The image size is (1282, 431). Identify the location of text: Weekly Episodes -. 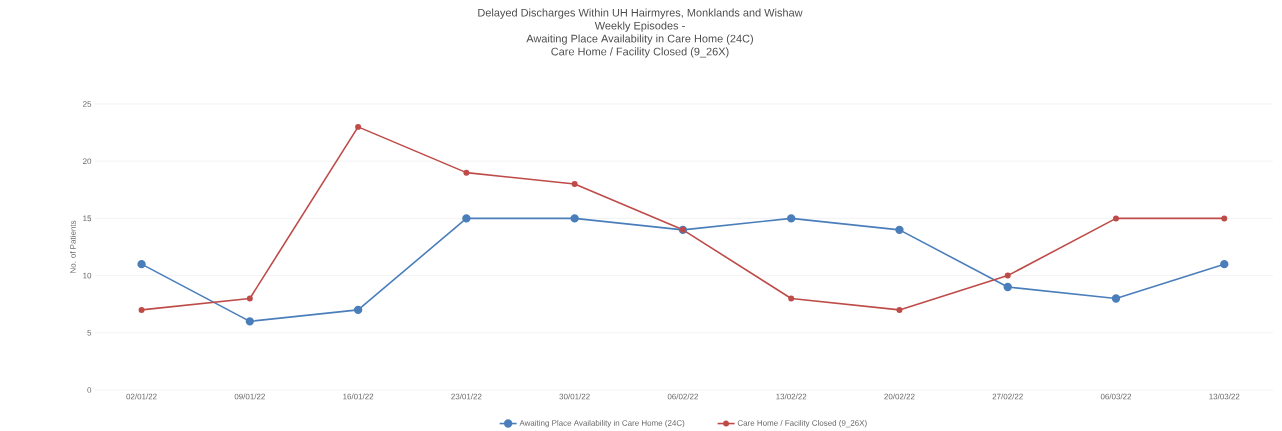
(639, 26).